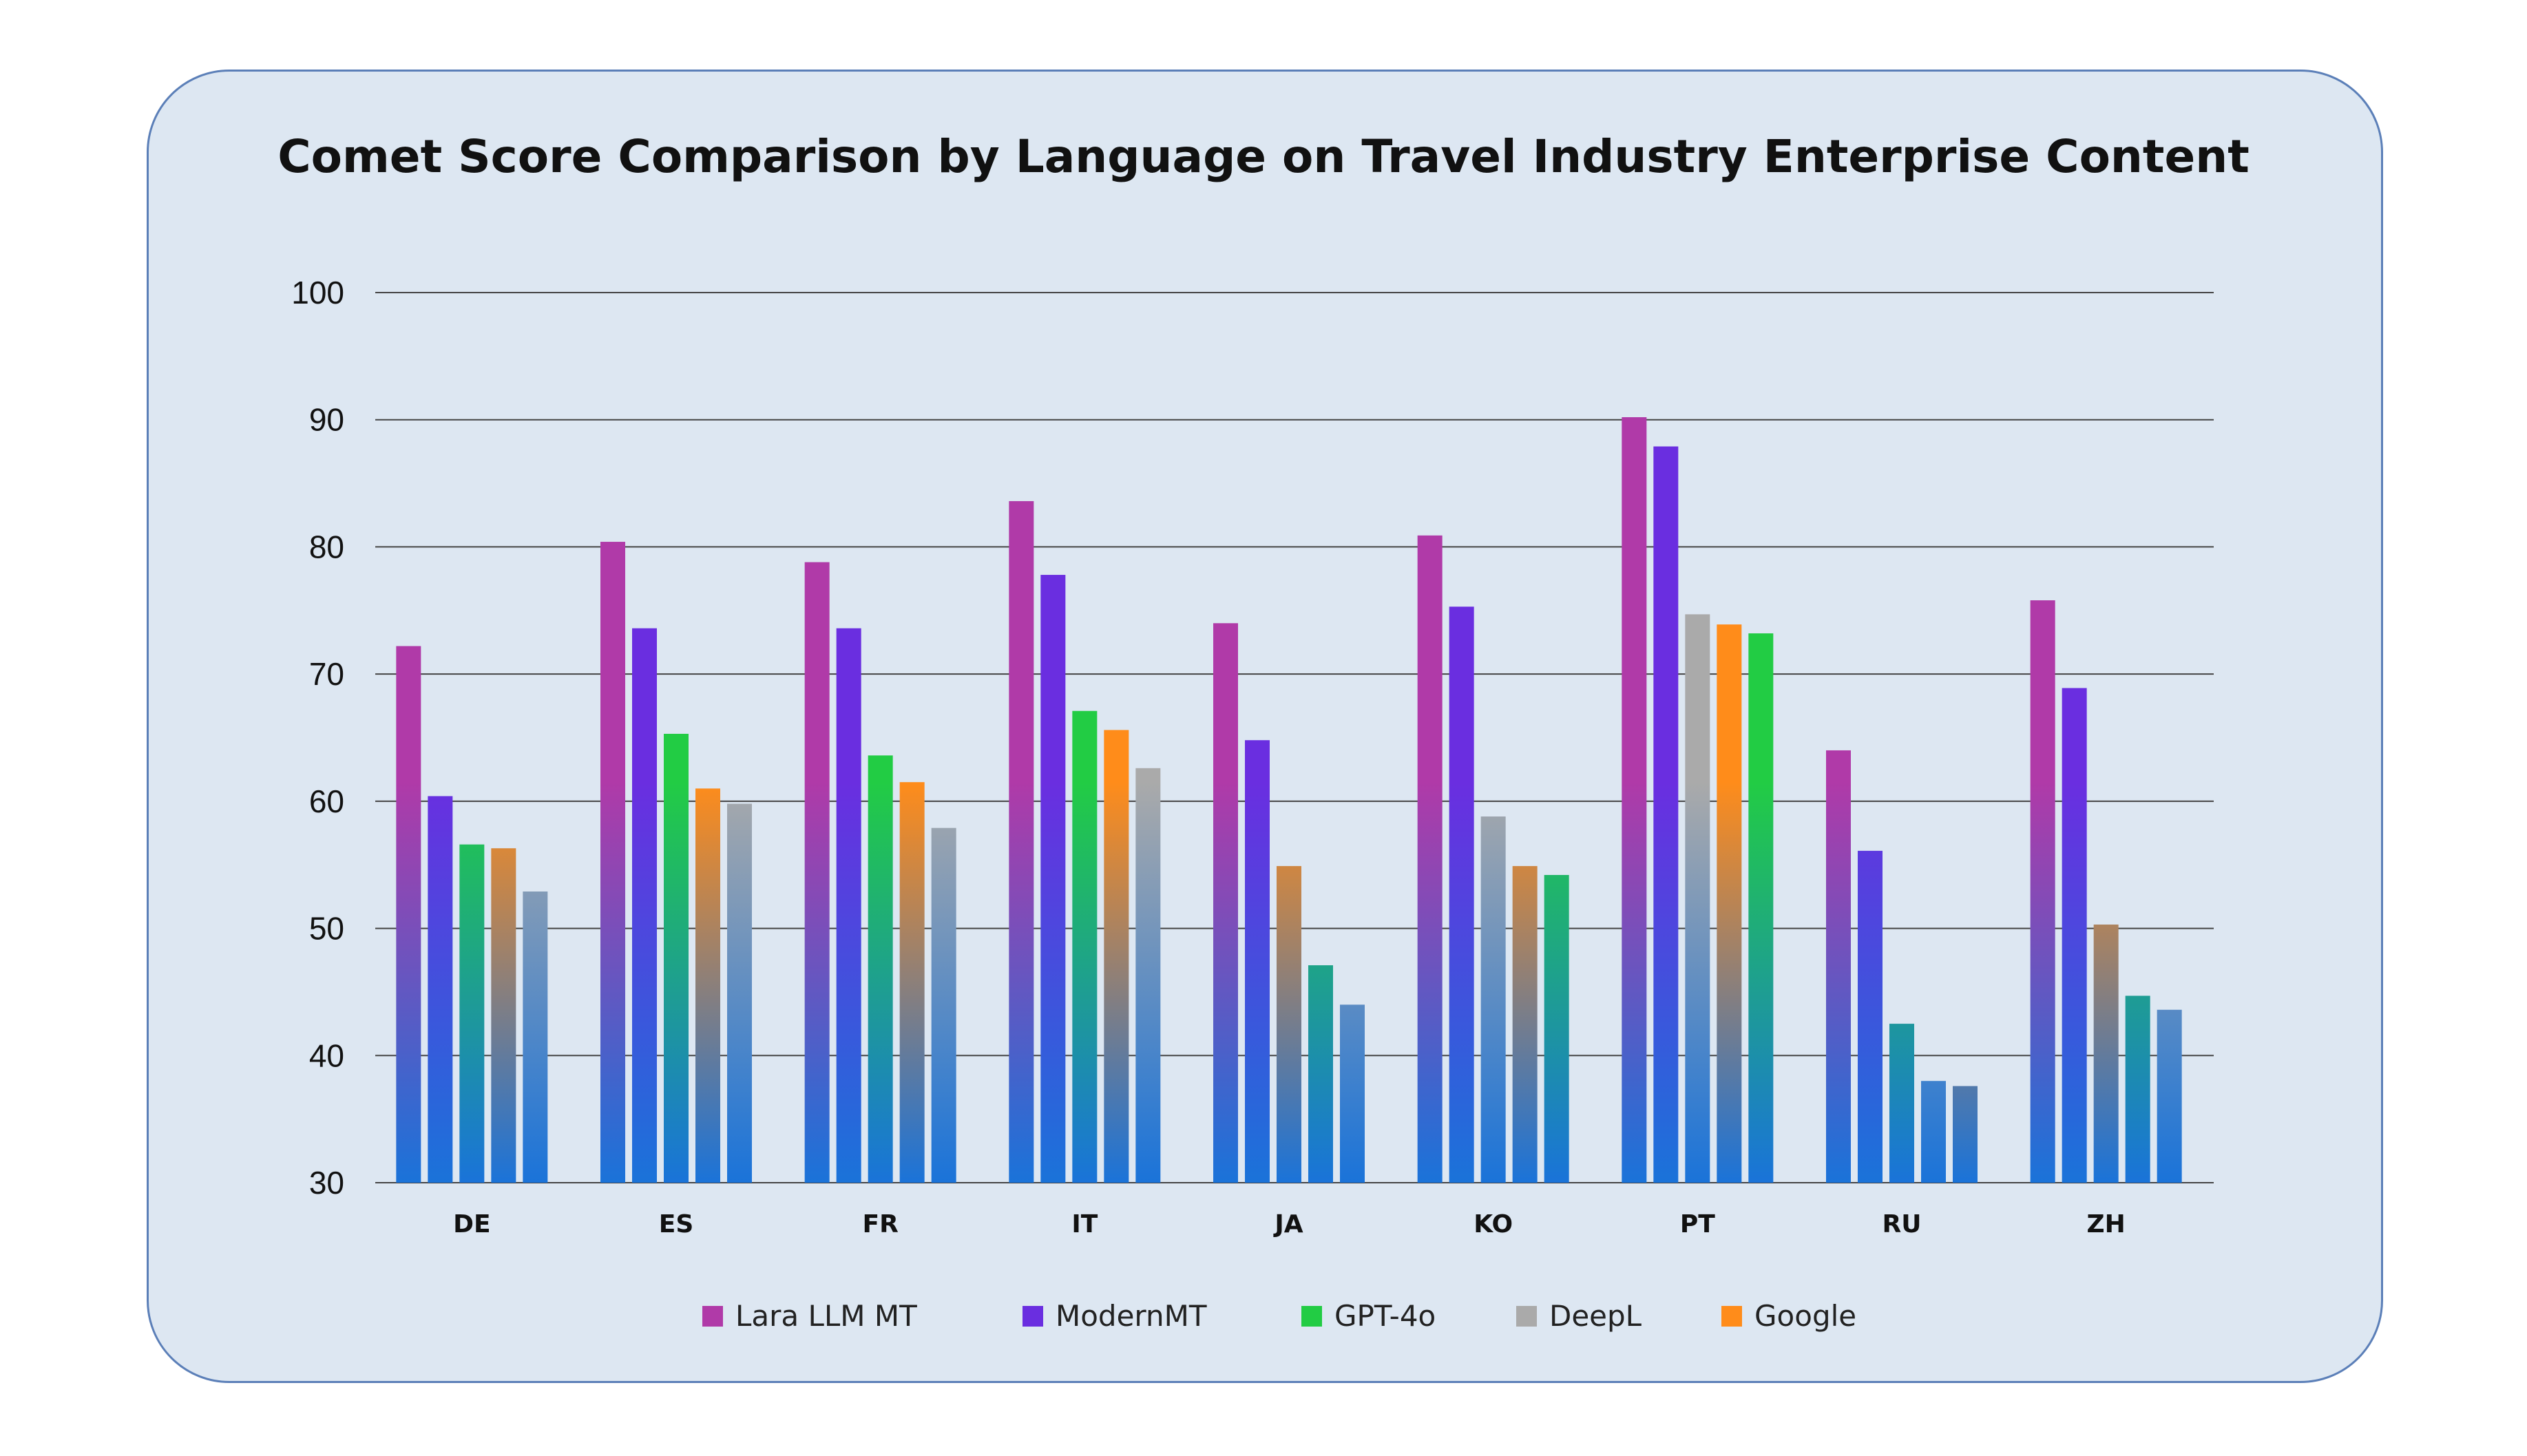  I want to click on bar-es-google, so click(707, 985).